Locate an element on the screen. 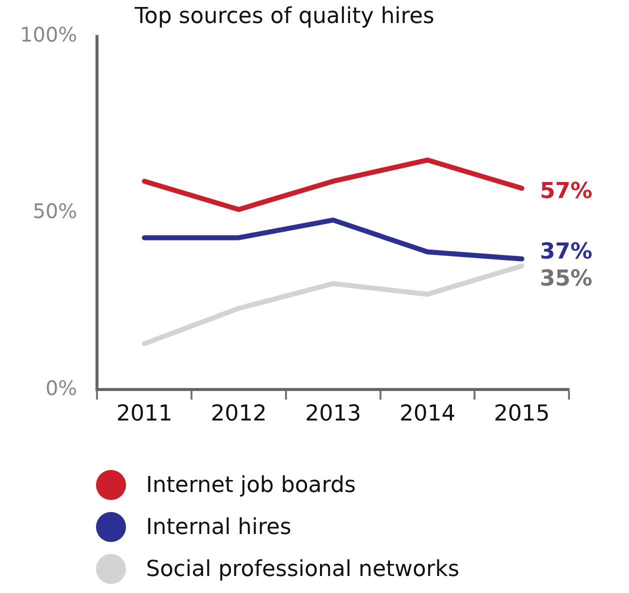  x-tick-label: 2015 is located at coordinates (522, 414).